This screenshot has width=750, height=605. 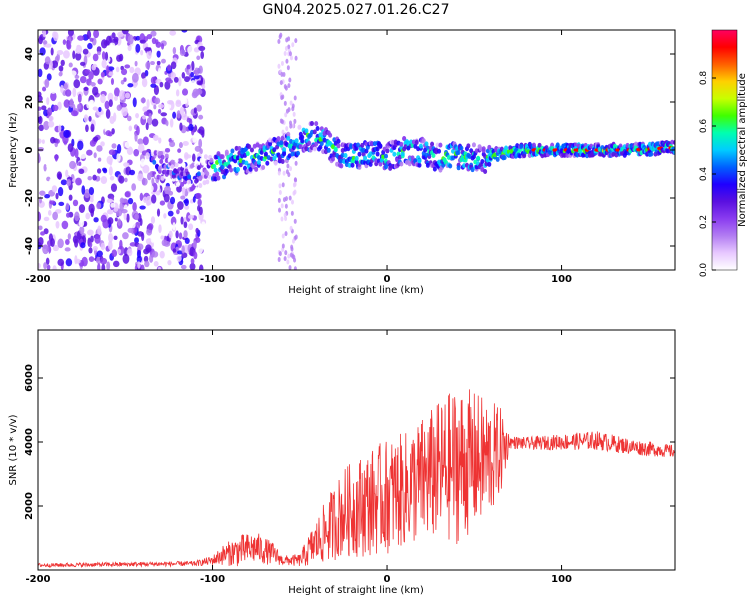 What do you see at coordinates (704, 174) in the screenshot?
I see `colorbar-tick-label: 0.4` at bounding box center [704, 174].